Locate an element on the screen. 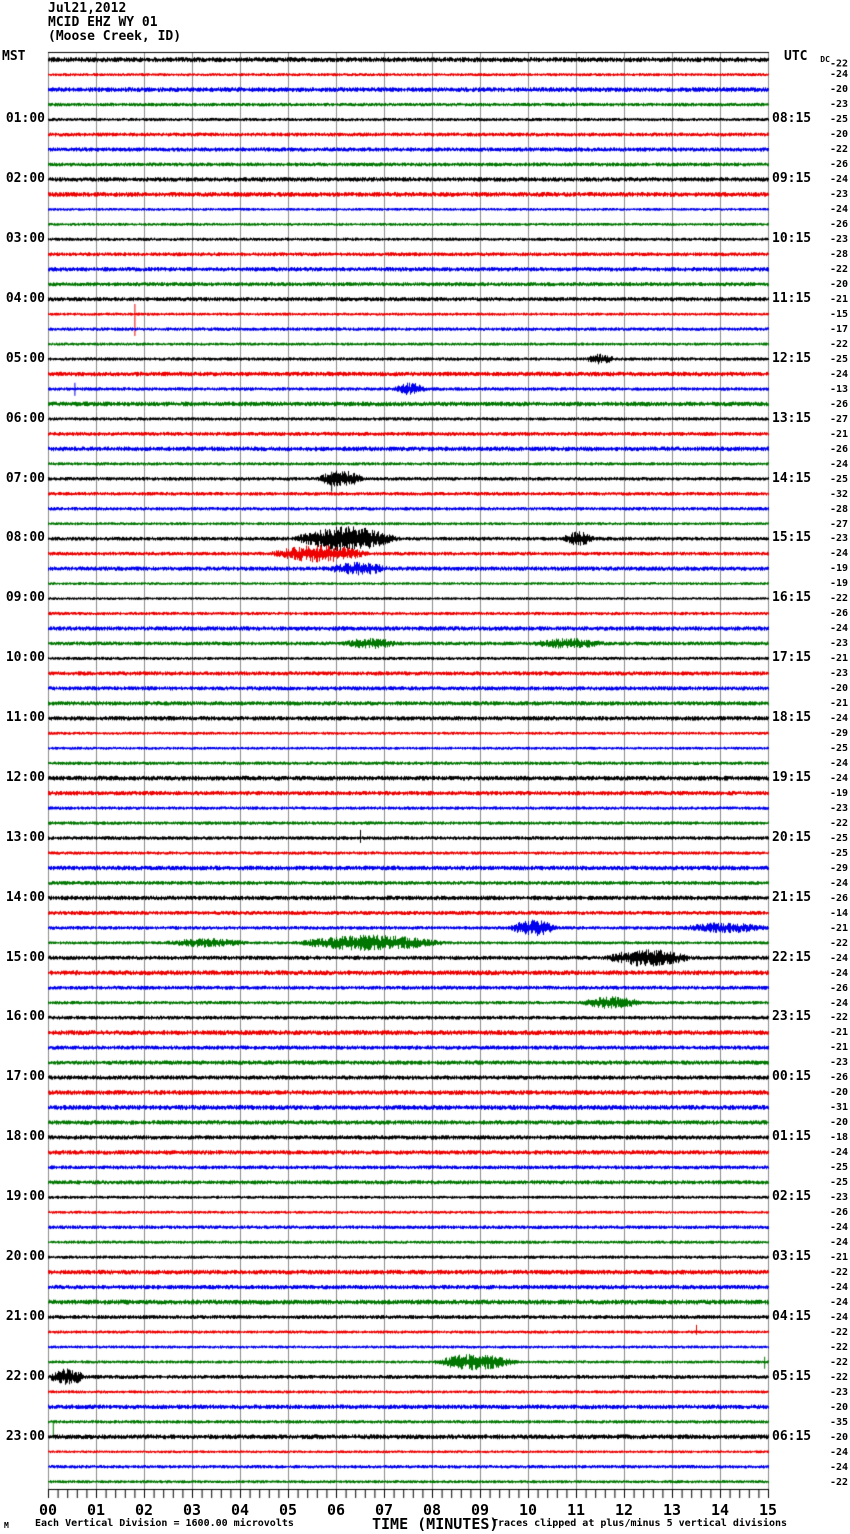 The width and height of the screenshot is (850, 1534). mst-hour-label: 01:00 is located at coordinates (25, 118).